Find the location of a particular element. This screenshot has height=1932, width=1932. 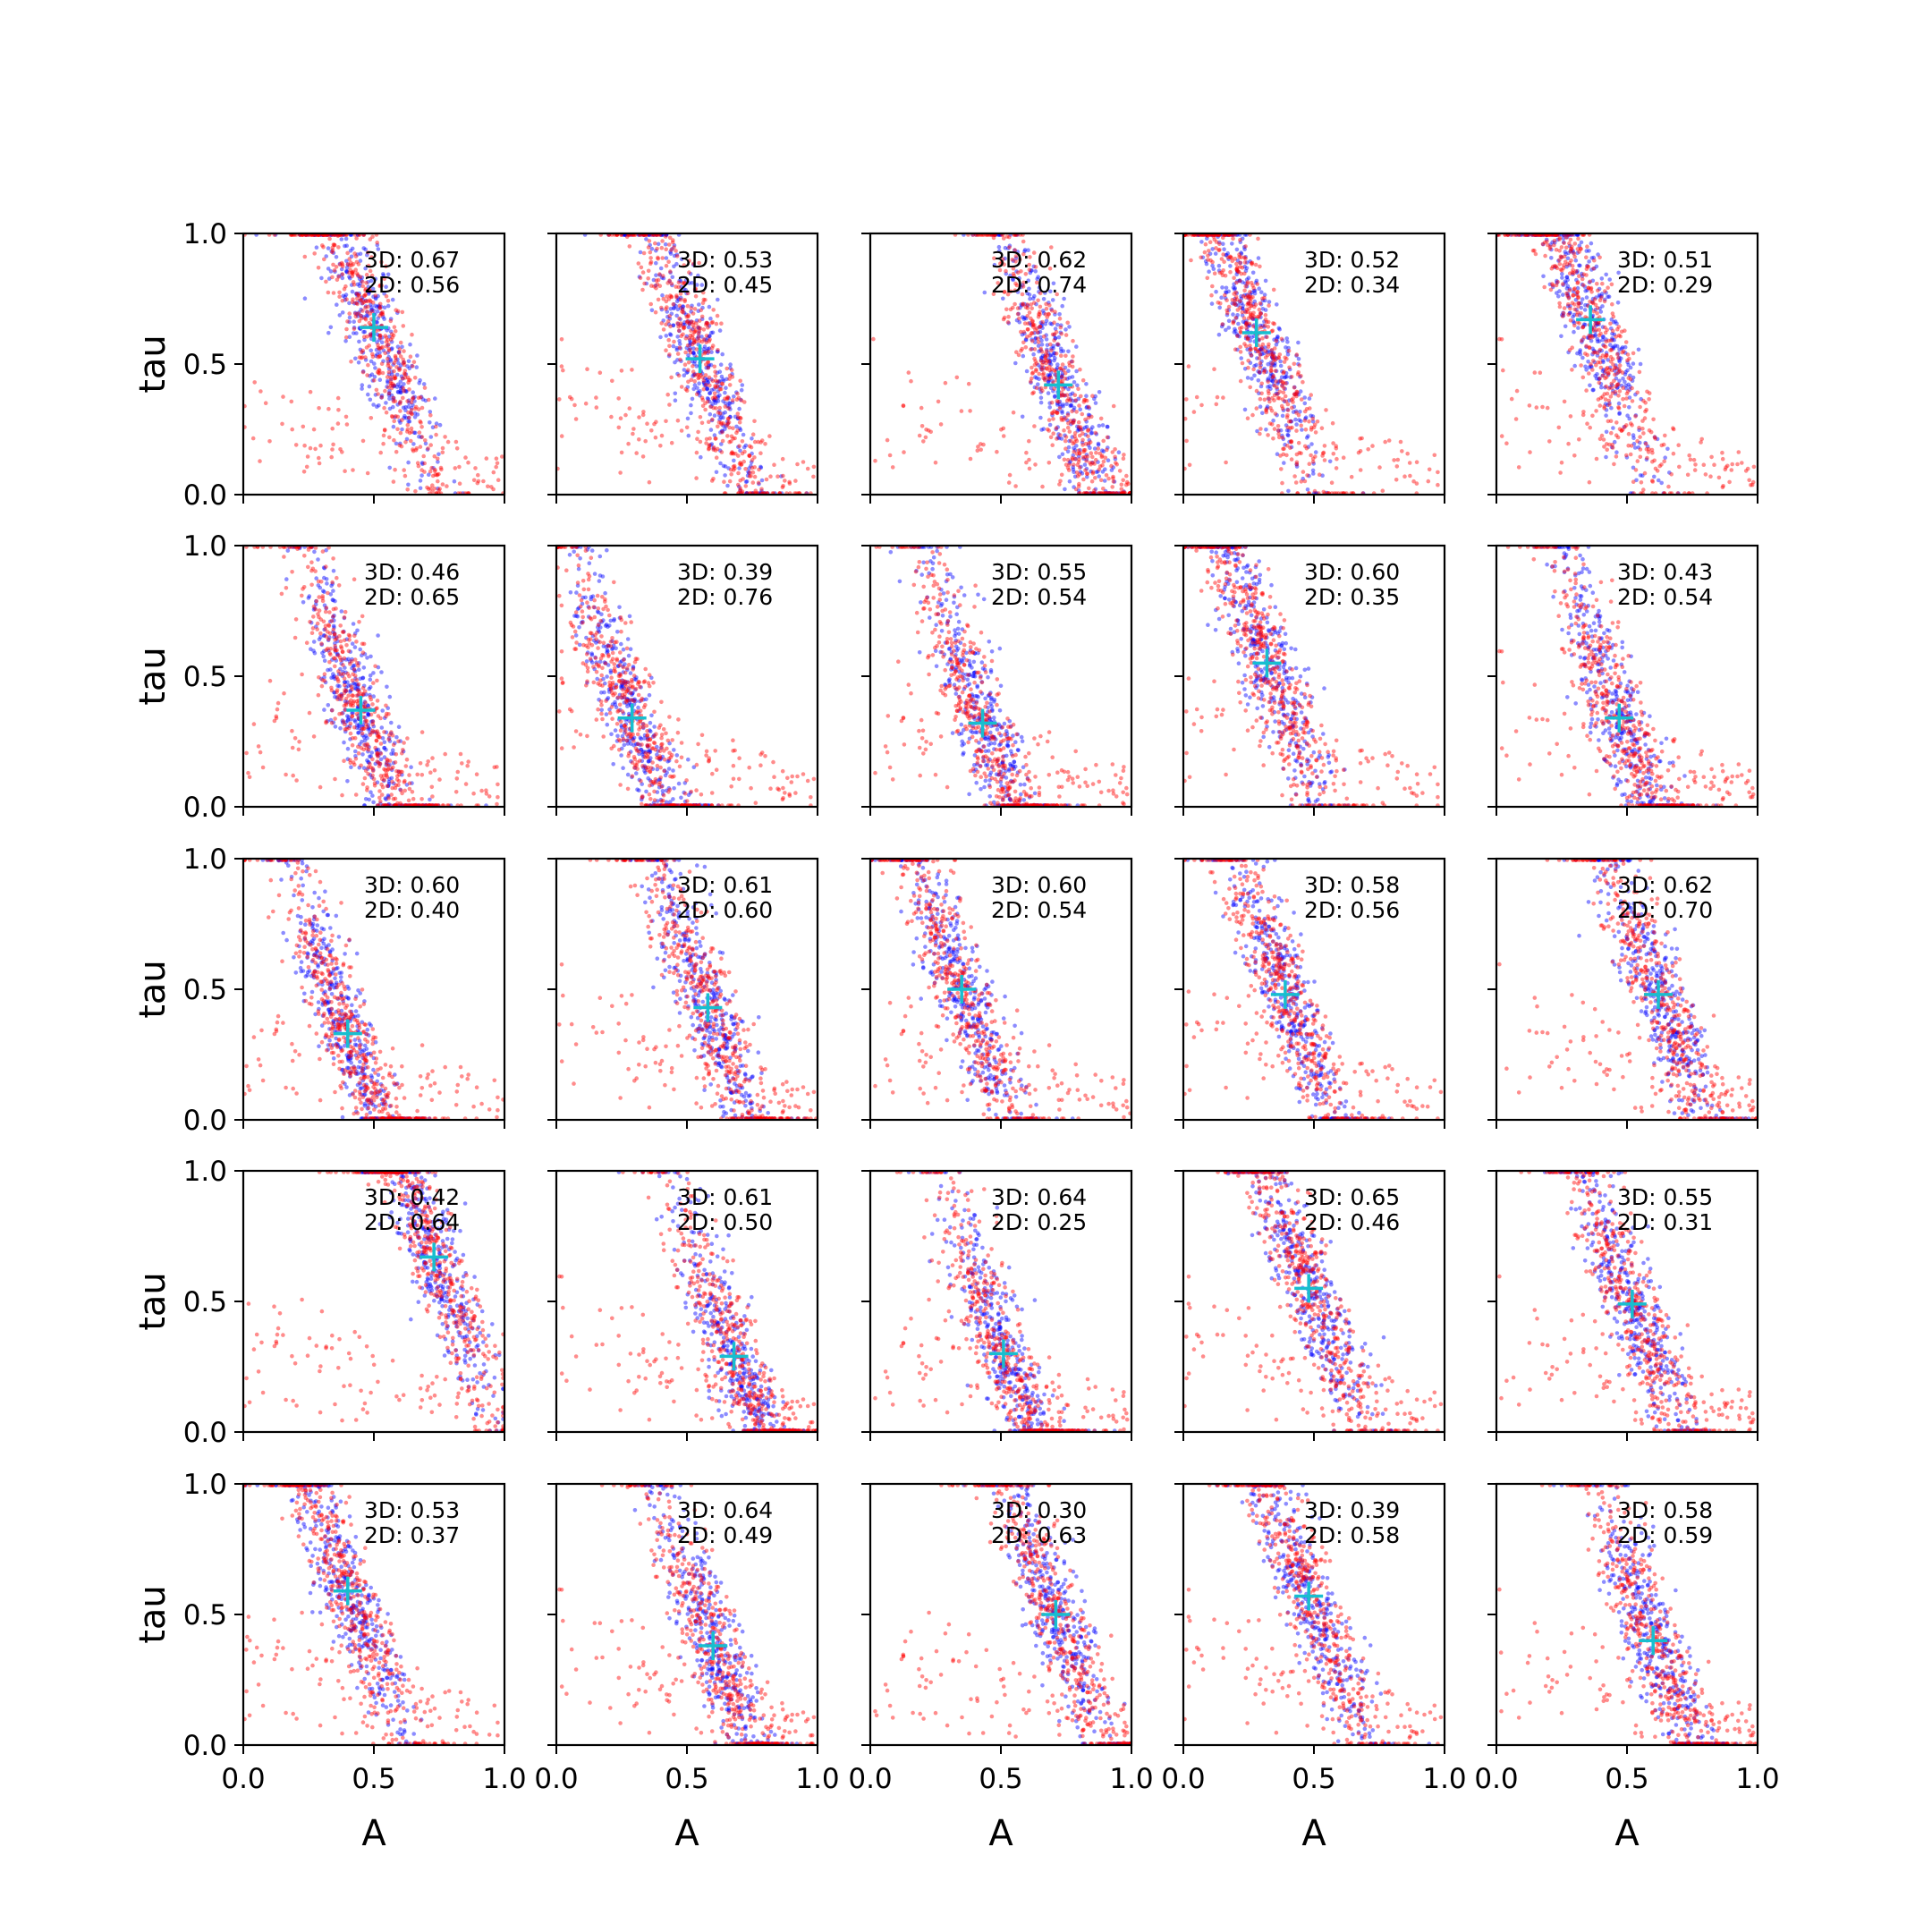

annotation-3d: 3D: 0.67 is located at coordinates (412, 260).